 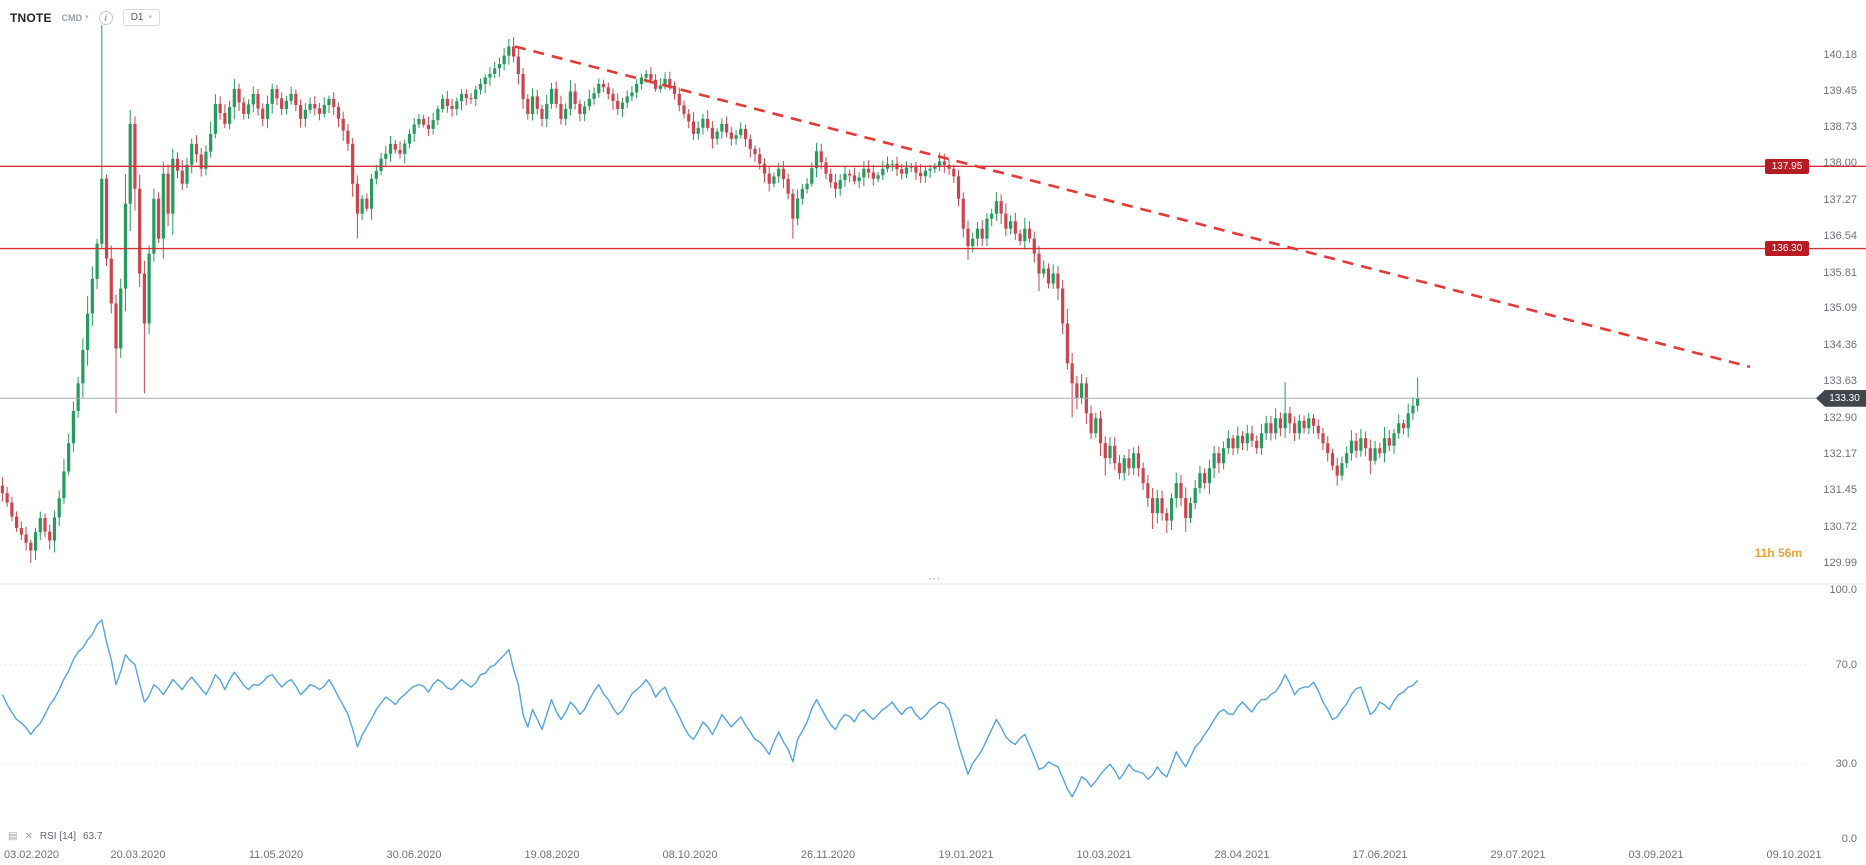 What do you see at coordinates (1840, 272) in the screenshot?
I see `price-axis-label: 135.81` at bounding box center [1840, 272].